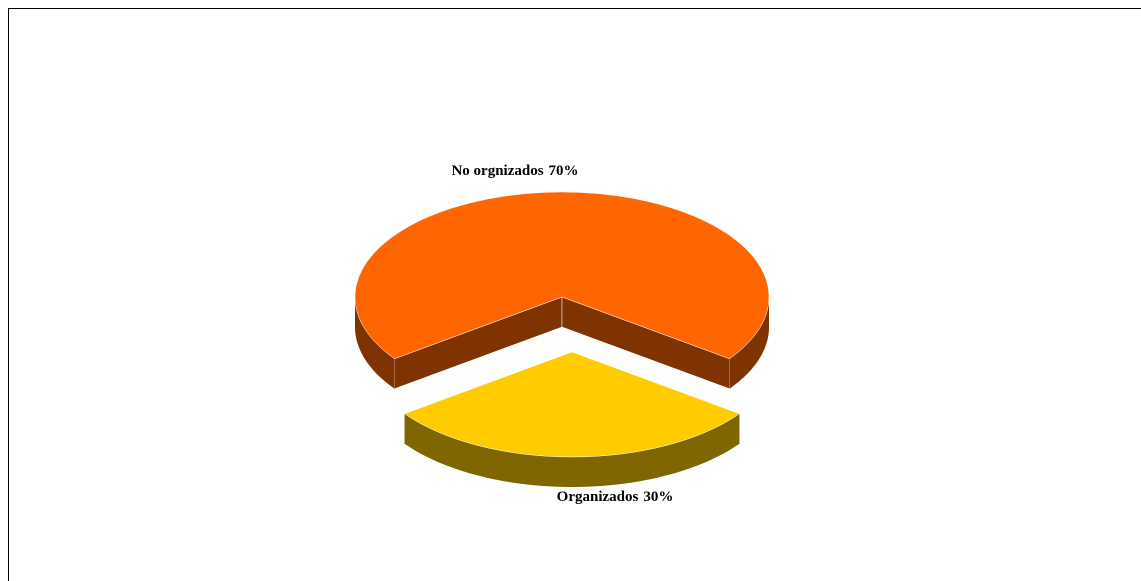 Image resolution: width=1141 pixels, height=581 pixels. What do you see at coordinates (497, 171) in the screenshot?
I see `slice-category: No orgnizados` at bounding box center [497, 171].